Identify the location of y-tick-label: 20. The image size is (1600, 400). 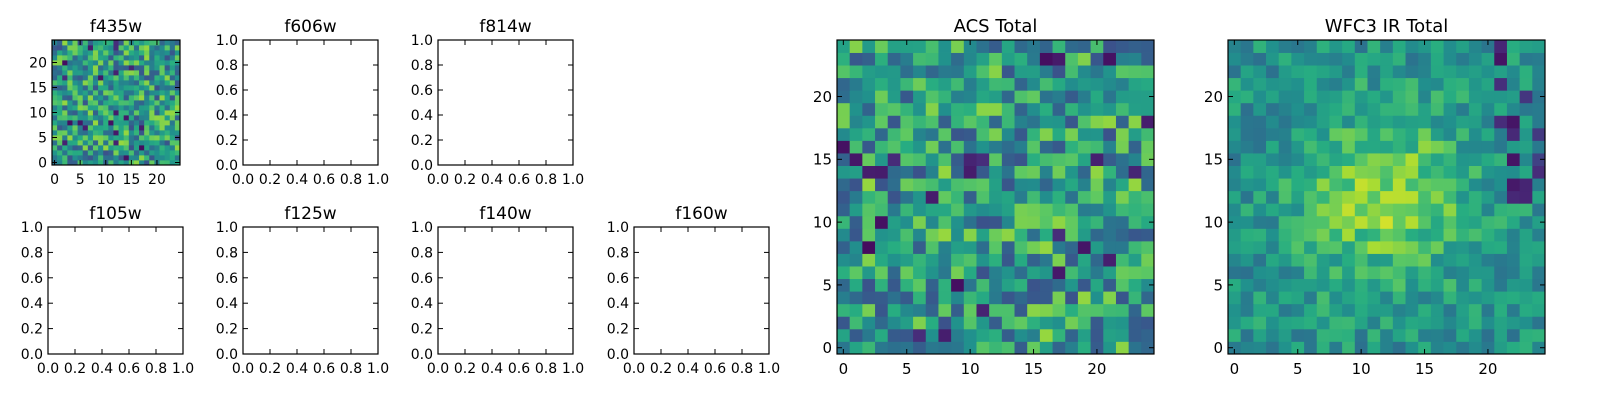
(1213, 97).